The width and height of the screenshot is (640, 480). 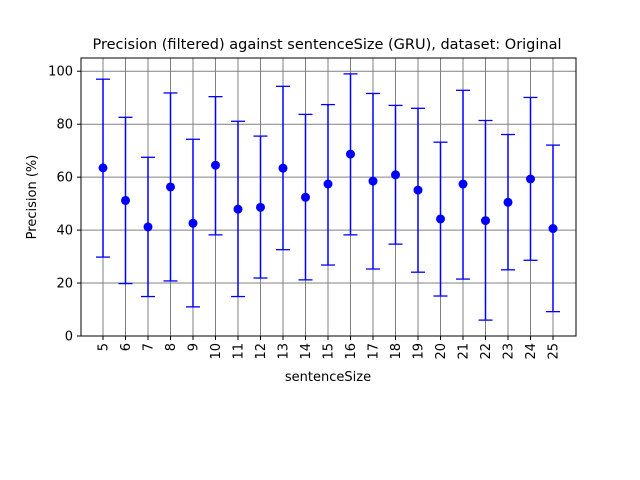 I want to click on x-tick-label: 14, so click(x=306, y=351).